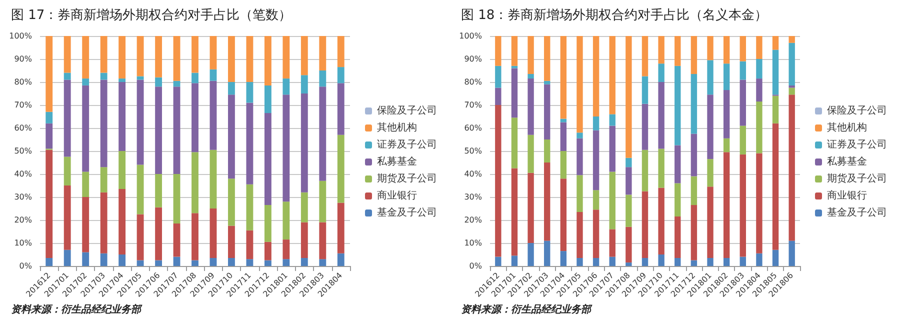 This screenshot has width=900, height=324. What do you see at coordinates (397, 196) in the screenshot?
I see `legend-label: 商业银行` at bounding box center [397, 196].